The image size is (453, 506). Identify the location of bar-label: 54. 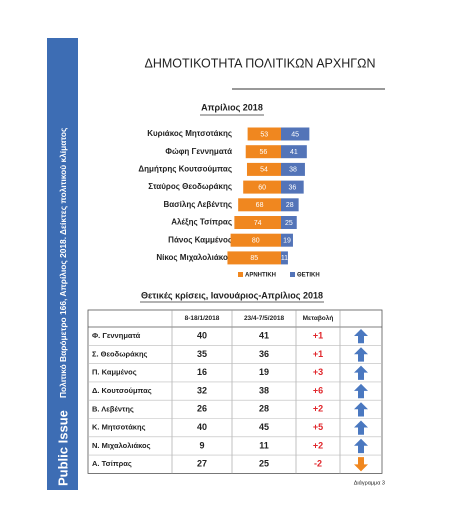
(264, 170).